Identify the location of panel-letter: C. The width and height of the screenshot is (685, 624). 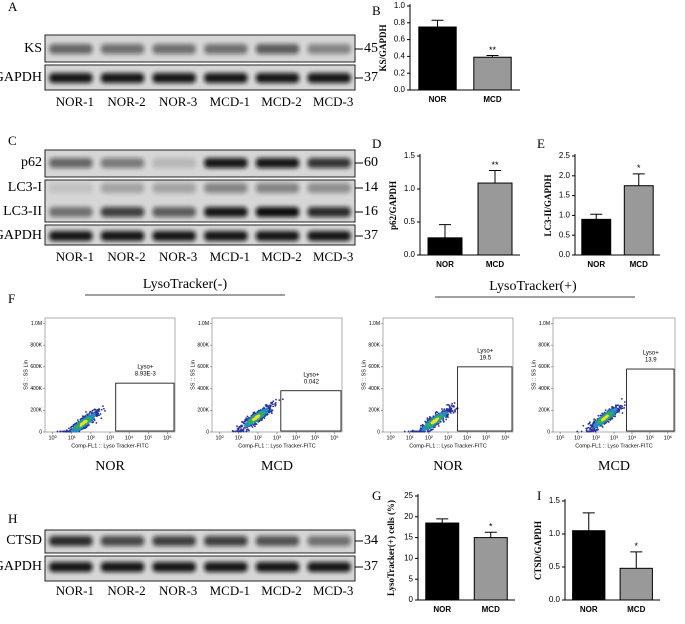
(12, 140).